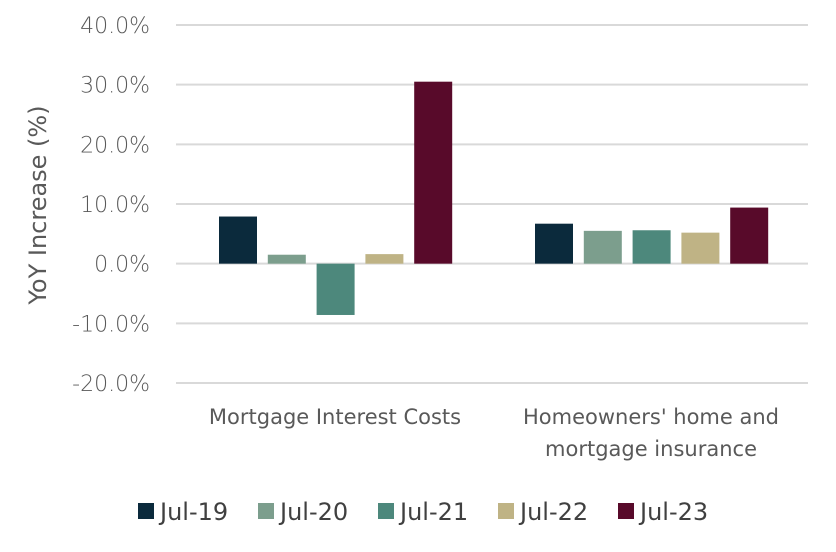  Describe the element at coordinates (286, 259) in the screenshot. I see `bar-jul-20-cat1` at that location.